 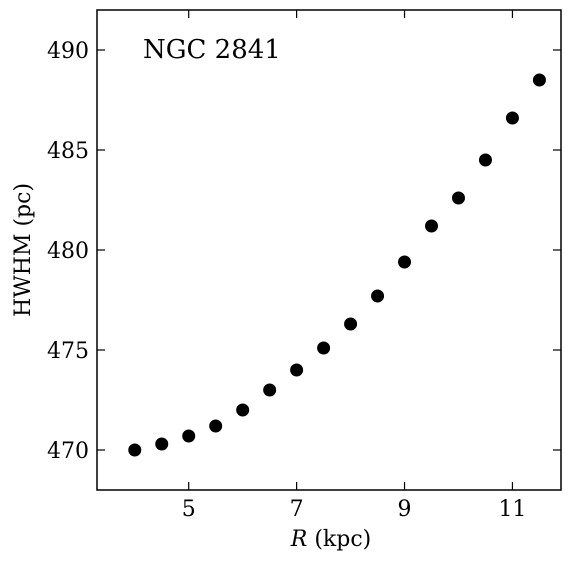 I want to click on y-tick-label: 490, so click(x=68, y=51).